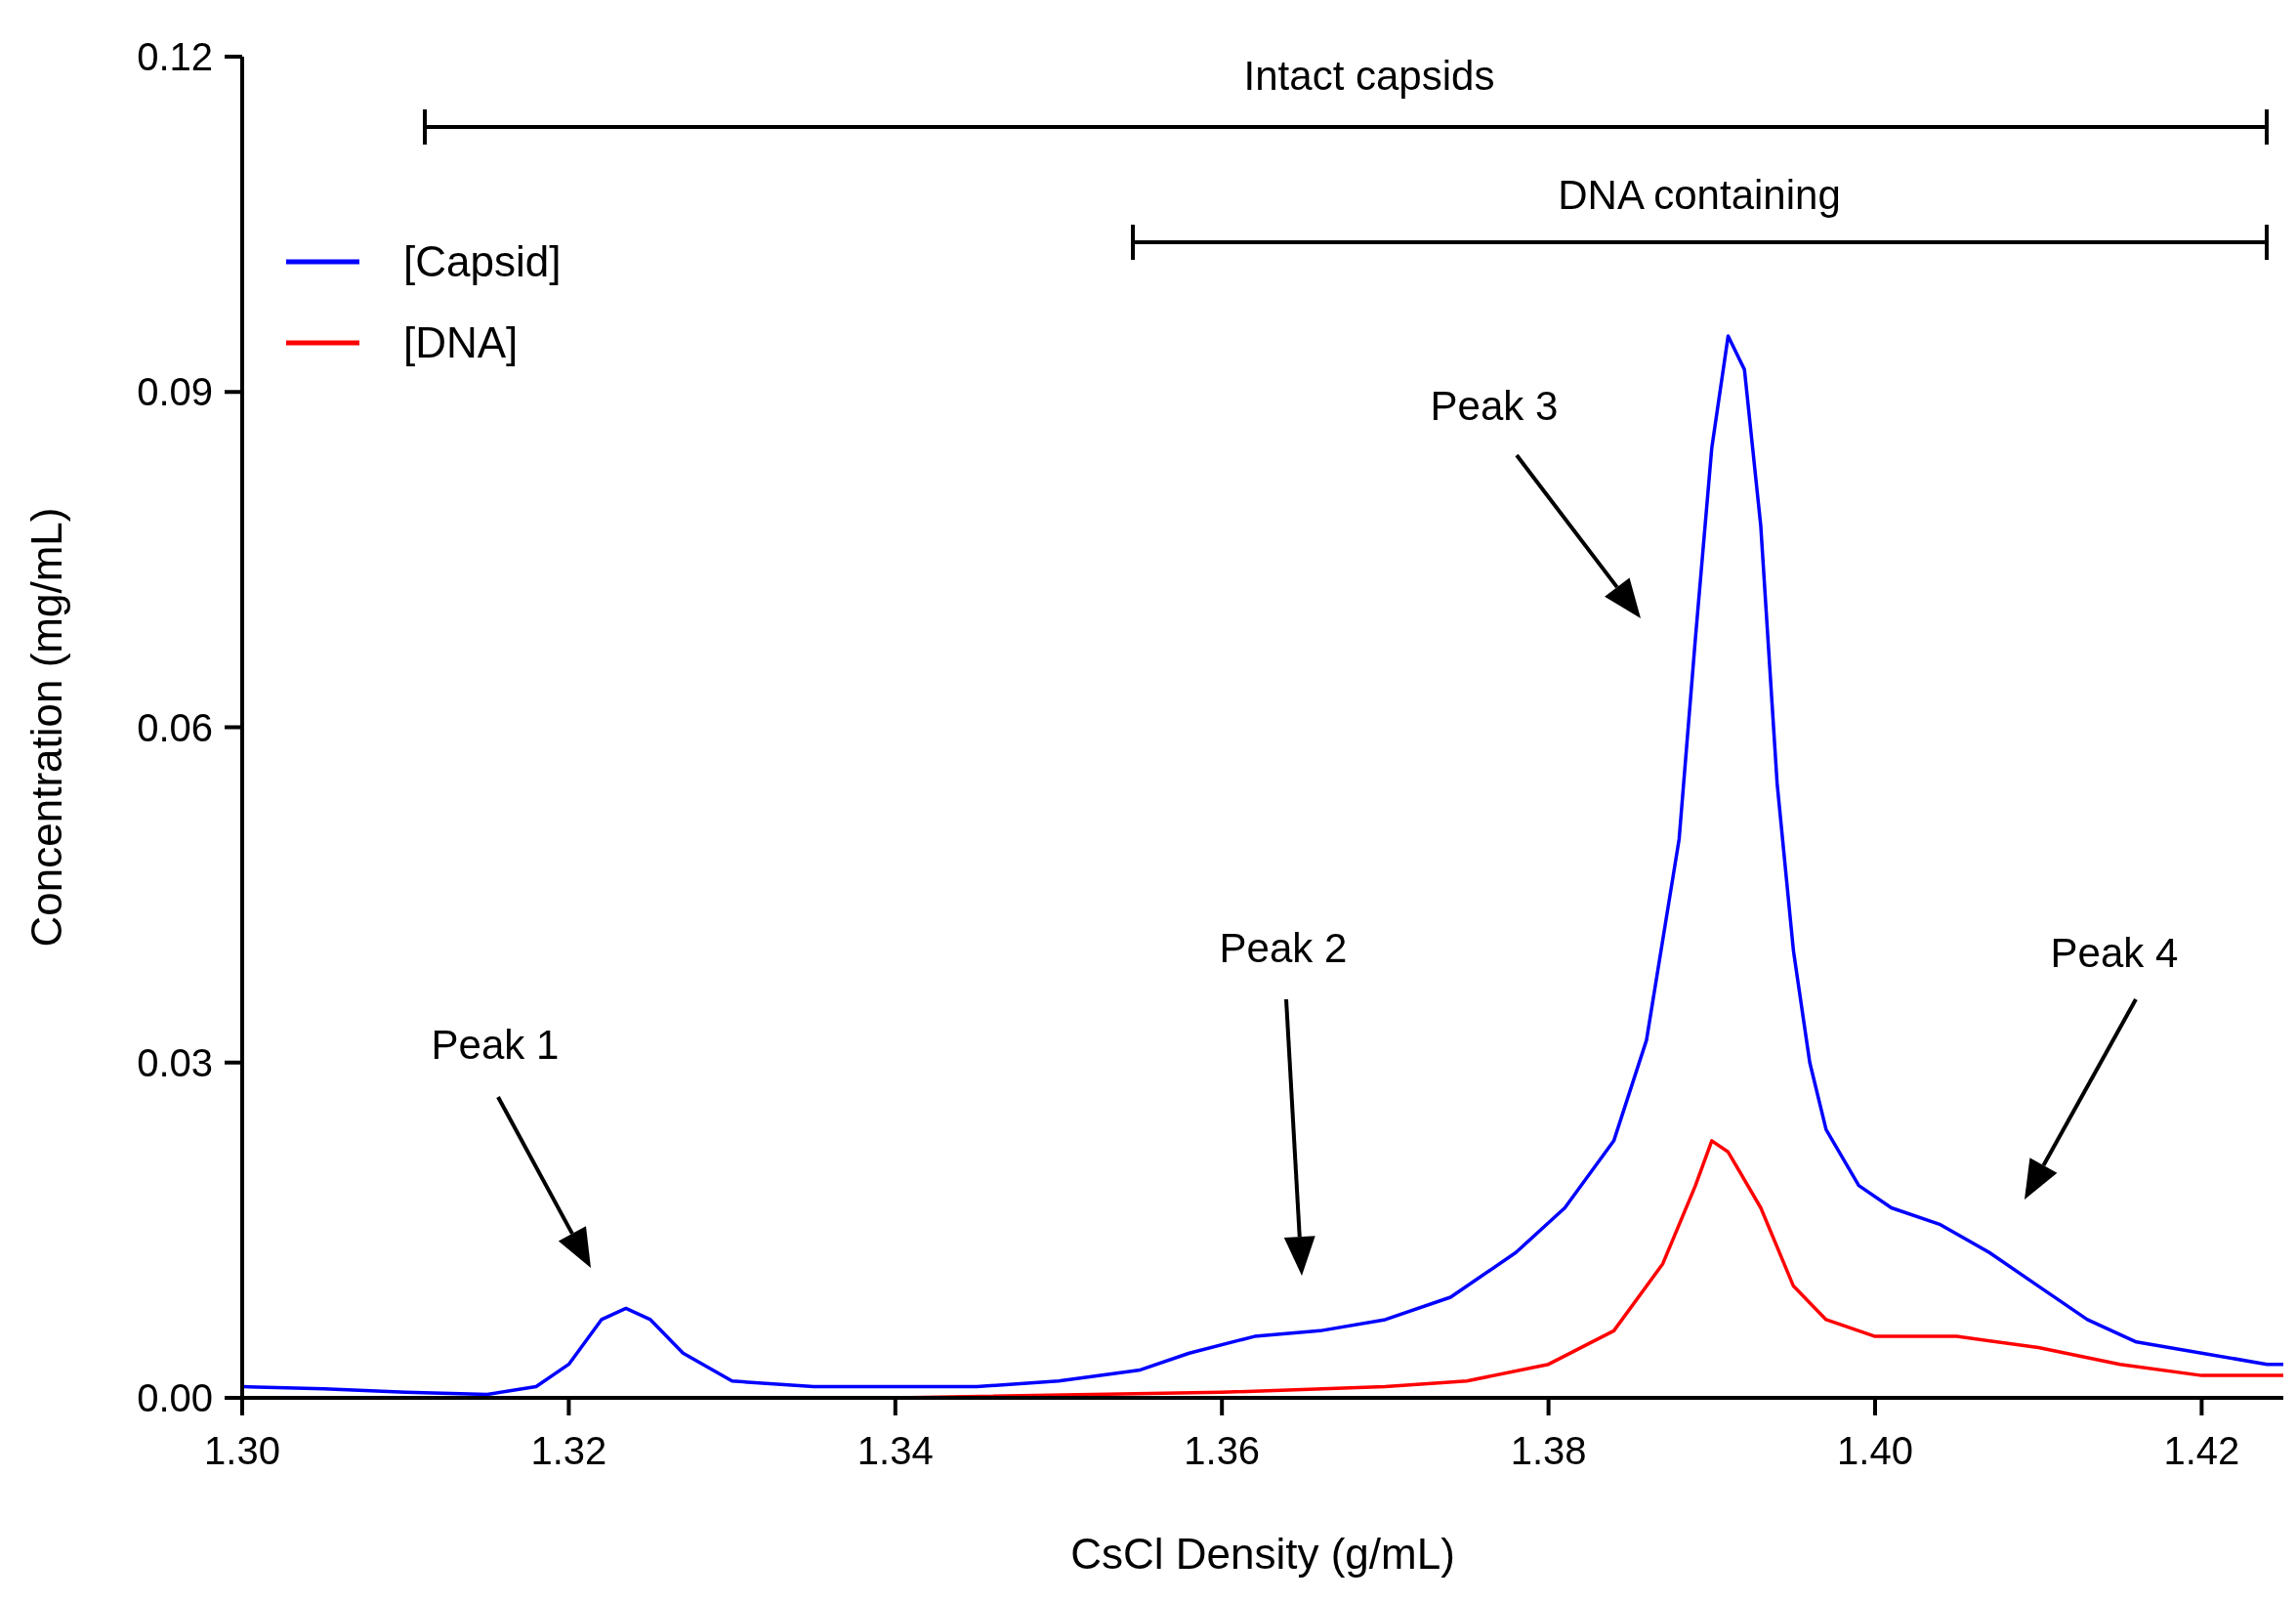  What do you see at coordinates (1875, 1450) in the screenshot?
I see `x-tick-label: 1.40` at bounding box center [1875, 1450].